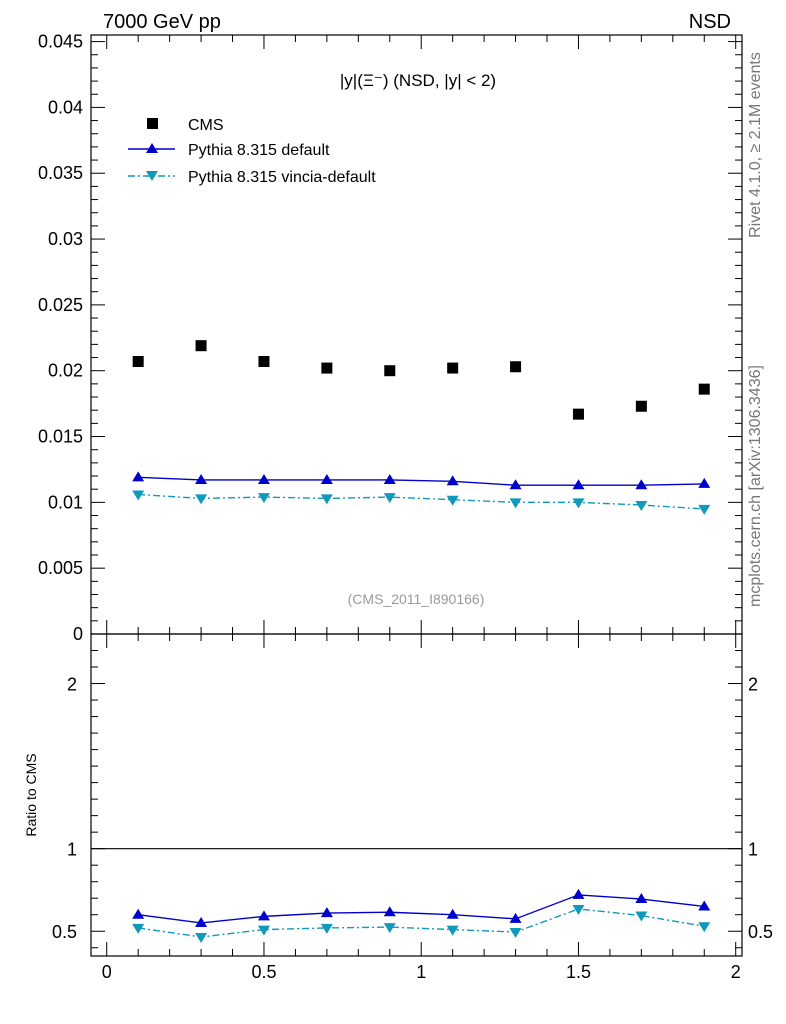 This screenshot has width=786, height=1024. I want to click on legend-cms-label: CMS, so click(206, 125).